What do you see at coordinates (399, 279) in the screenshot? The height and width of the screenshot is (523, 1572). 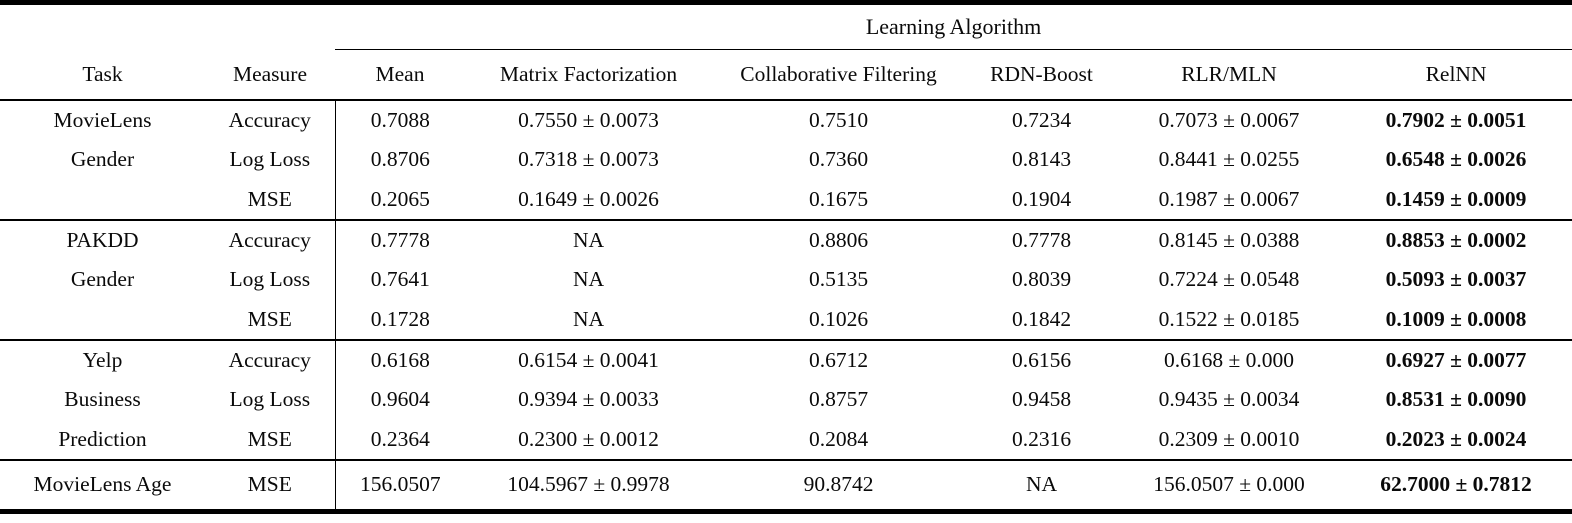 I see `value-cell-mean: 0.7641` at bounding box center [399, 279].